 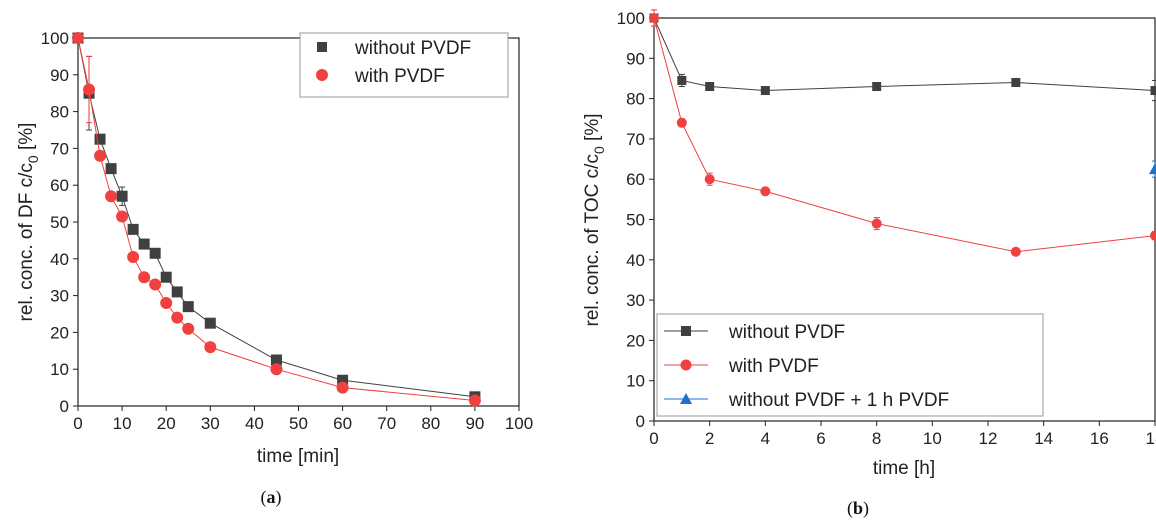 I want to click on panel-a-legend: without PVDF with PVDF, so click(x=404, y=65).